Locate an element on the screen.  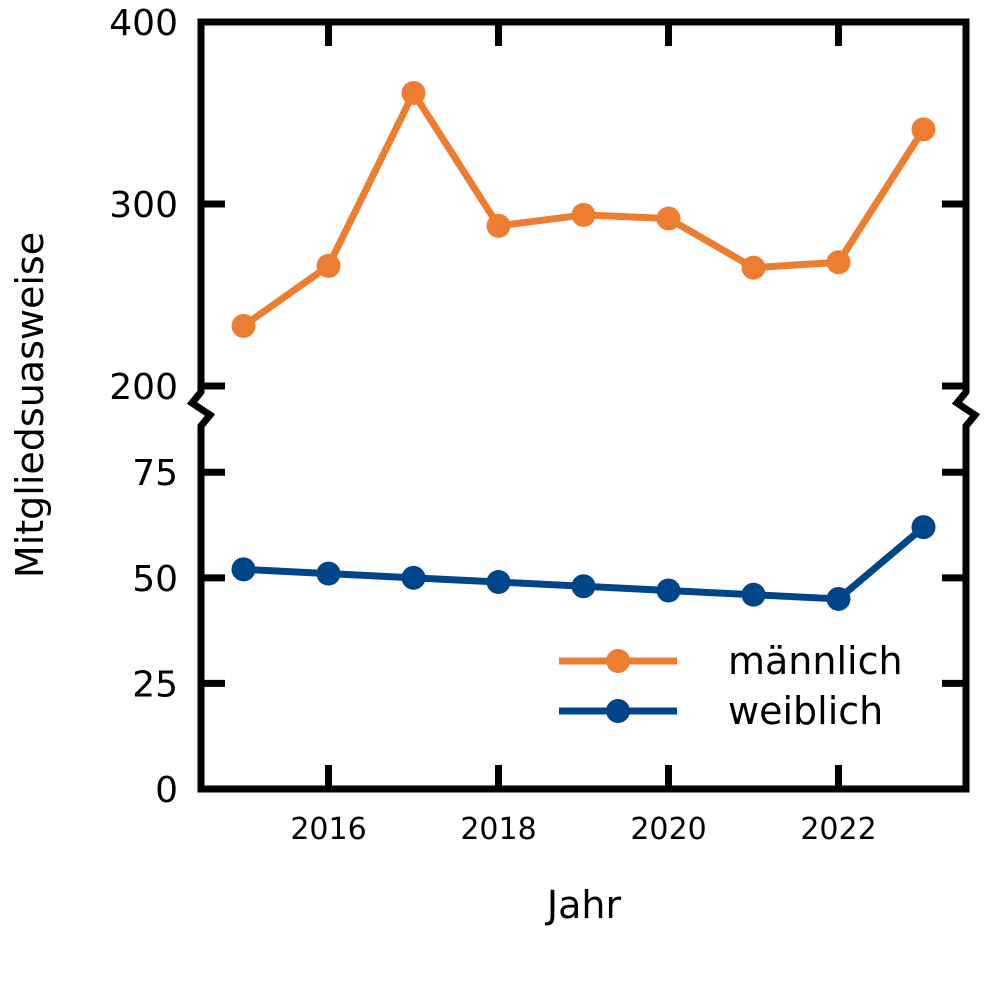
data-point-2-2020 is located at coordinates (668, 590).